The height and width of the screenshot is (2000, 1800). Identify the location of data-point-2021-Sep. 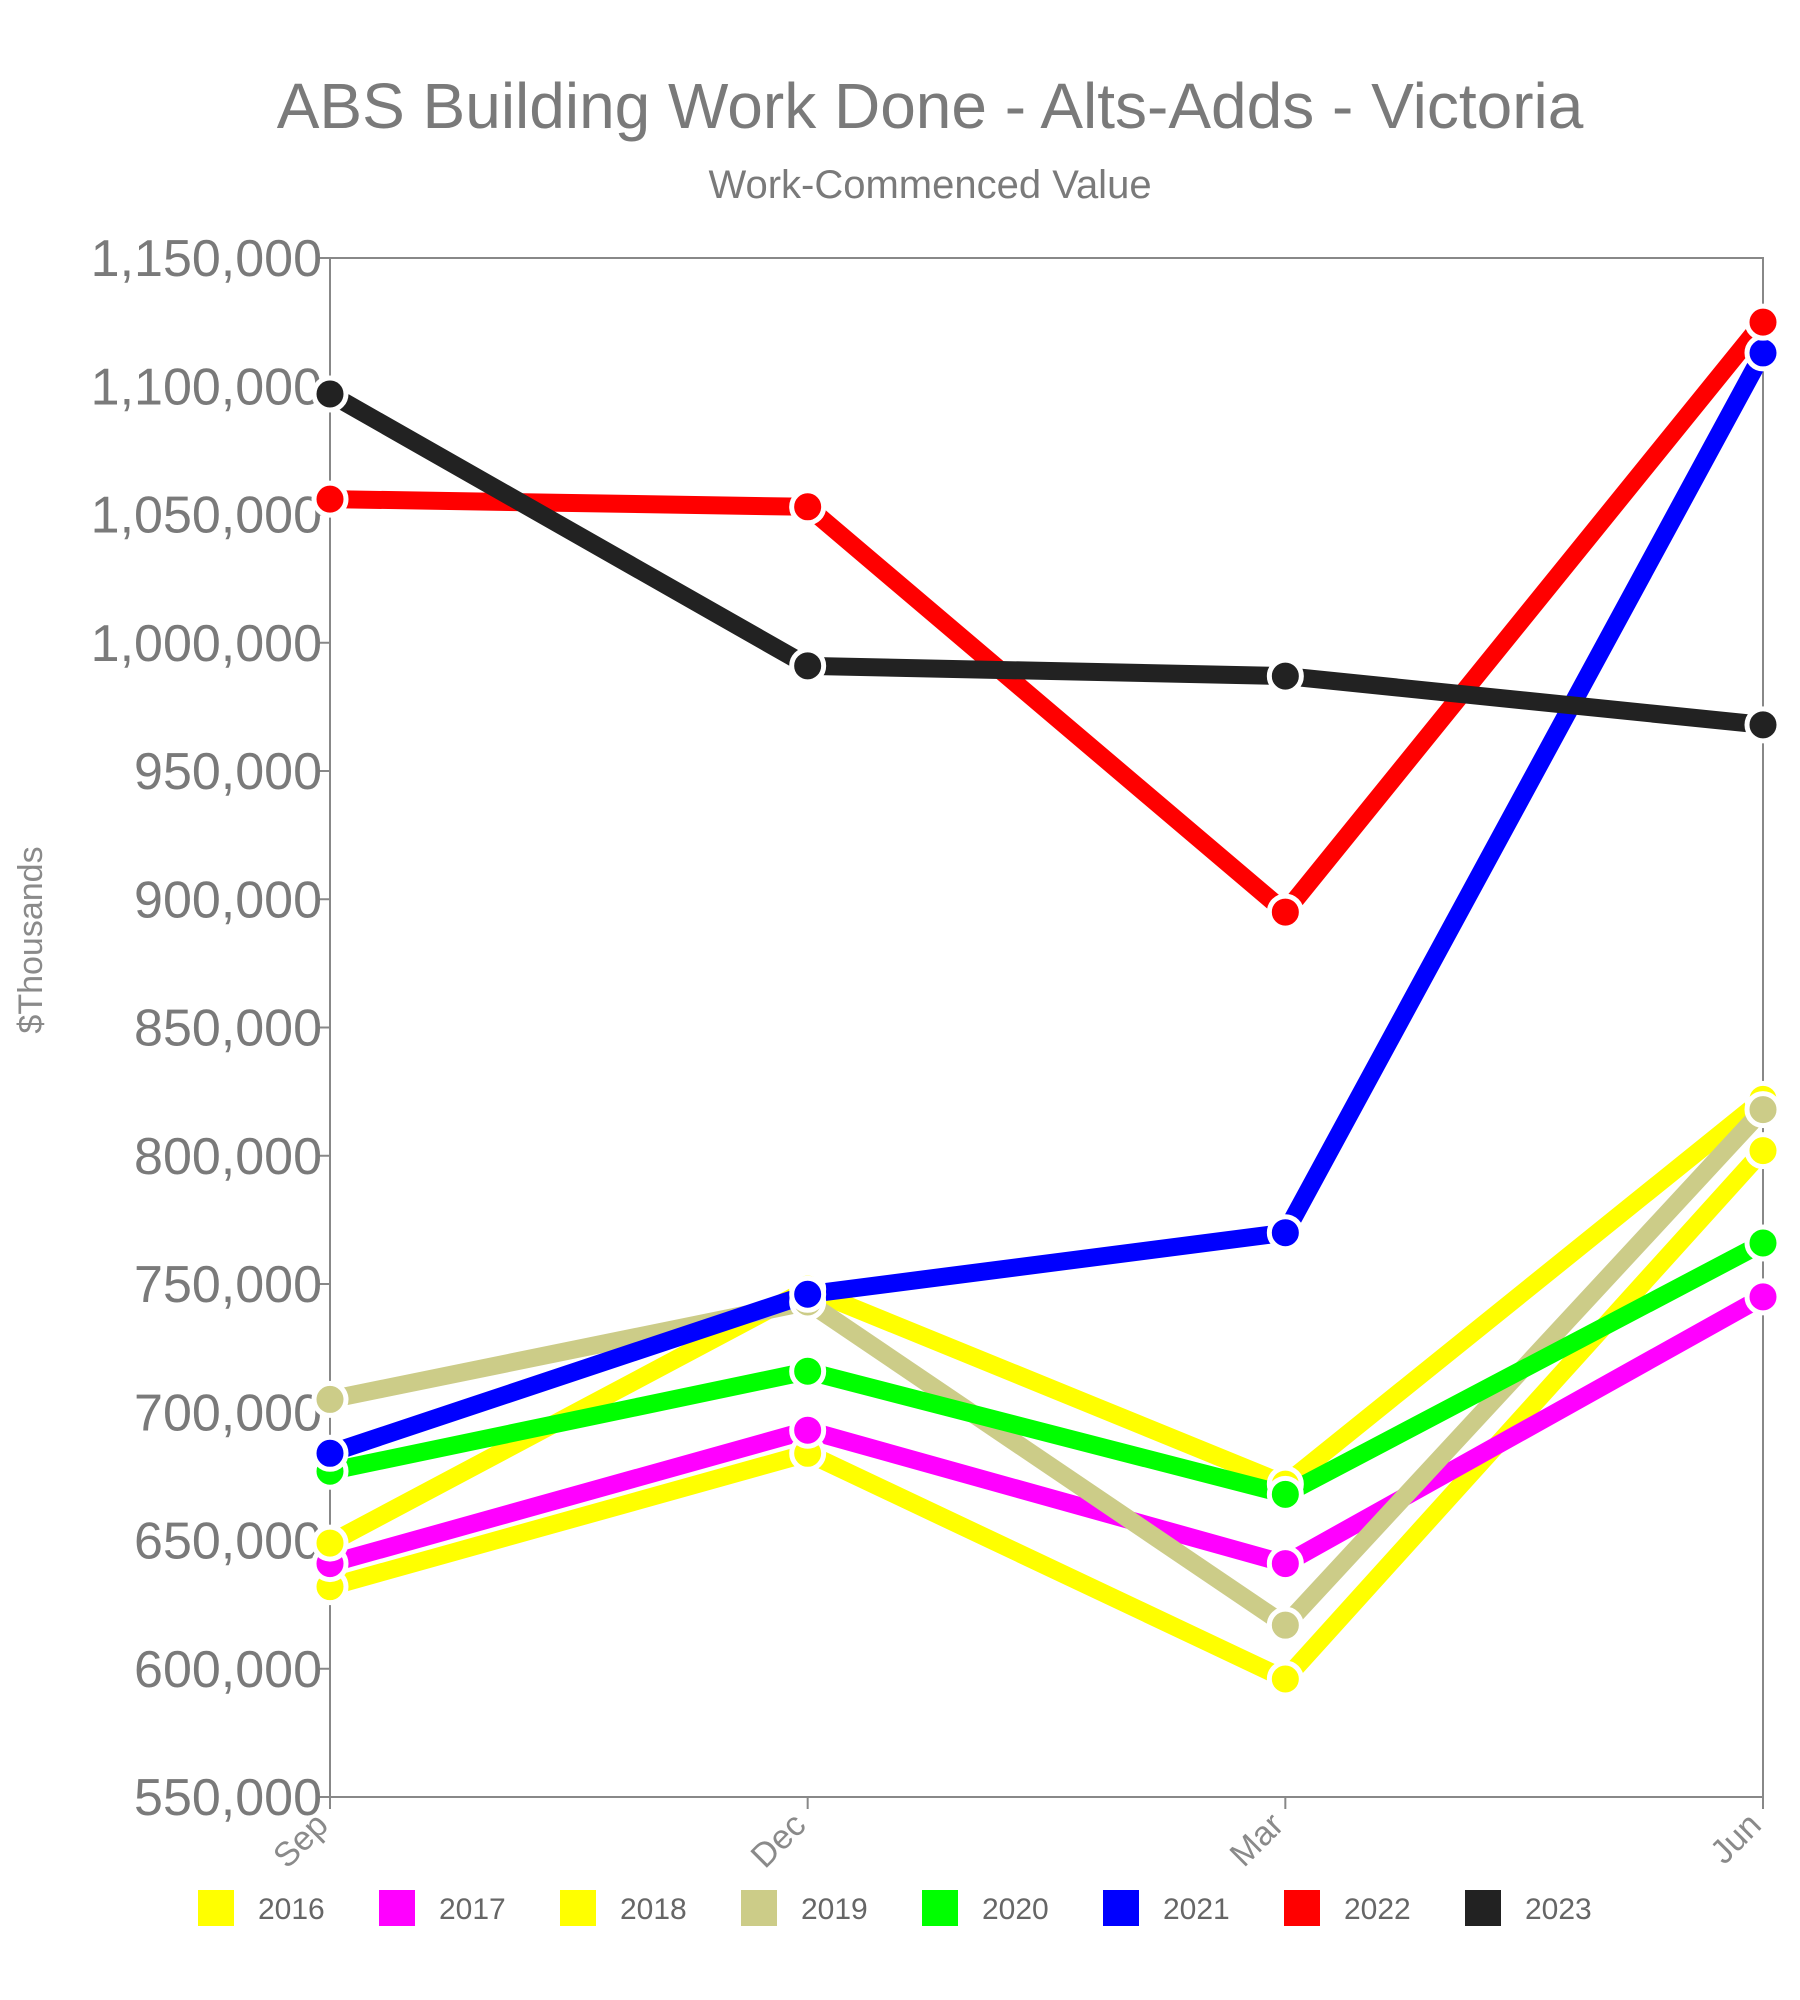
(330, 1453).